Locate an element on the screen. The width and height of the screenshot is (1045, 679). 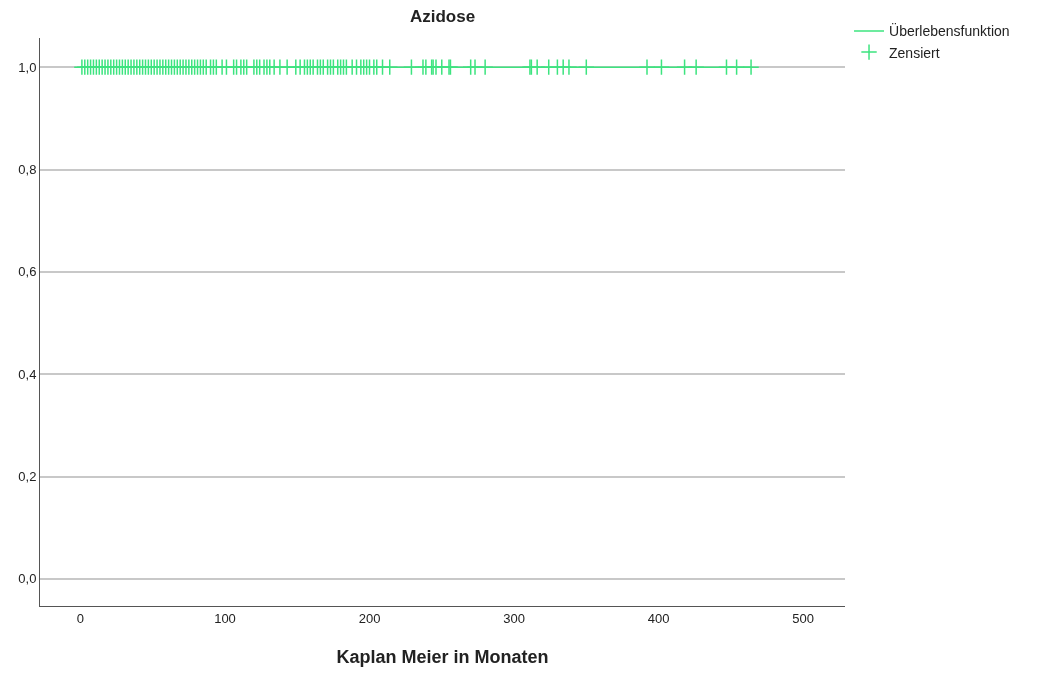
y-tick-label: 1,0 is located at coordinates (27, 67).